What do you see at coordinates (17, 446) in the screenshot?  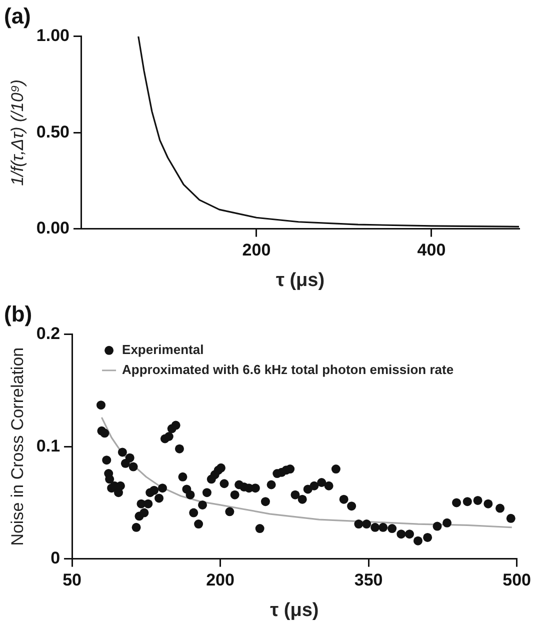 I see `y-axis-title: Noise in Cross Correlation` at bounding box center [17, 446].